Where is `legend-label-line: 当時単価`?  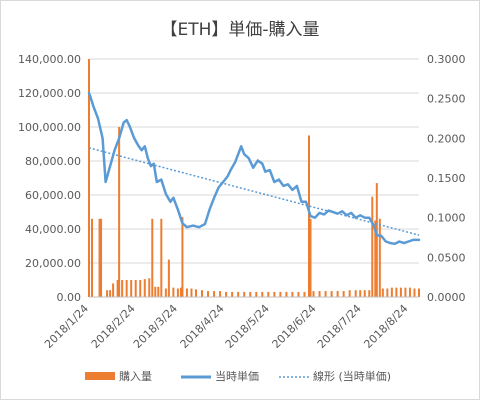 legend-label-line: 当時単価 is located at coordinates (237, 376).